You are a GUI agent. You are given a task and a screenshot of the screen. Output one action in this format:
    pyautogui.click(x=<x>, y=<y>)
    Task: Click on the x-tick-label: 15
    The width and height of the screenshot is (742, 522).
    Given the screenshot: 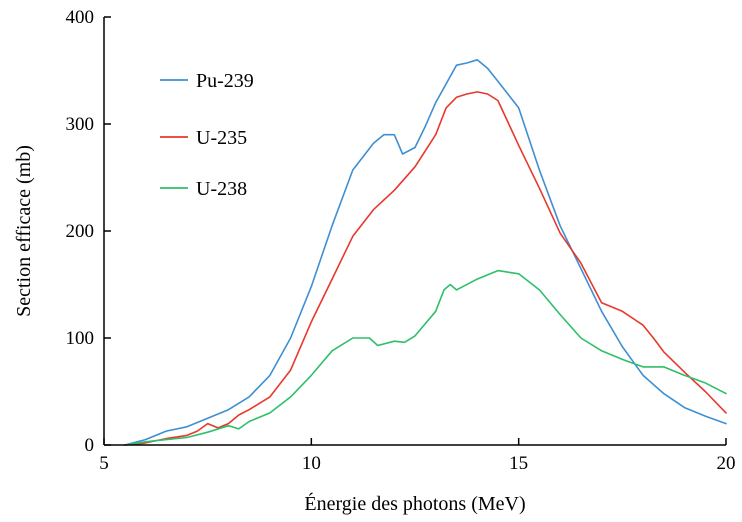 What is the action you would take?
    pyautogui.click(x=518, y=463)
    